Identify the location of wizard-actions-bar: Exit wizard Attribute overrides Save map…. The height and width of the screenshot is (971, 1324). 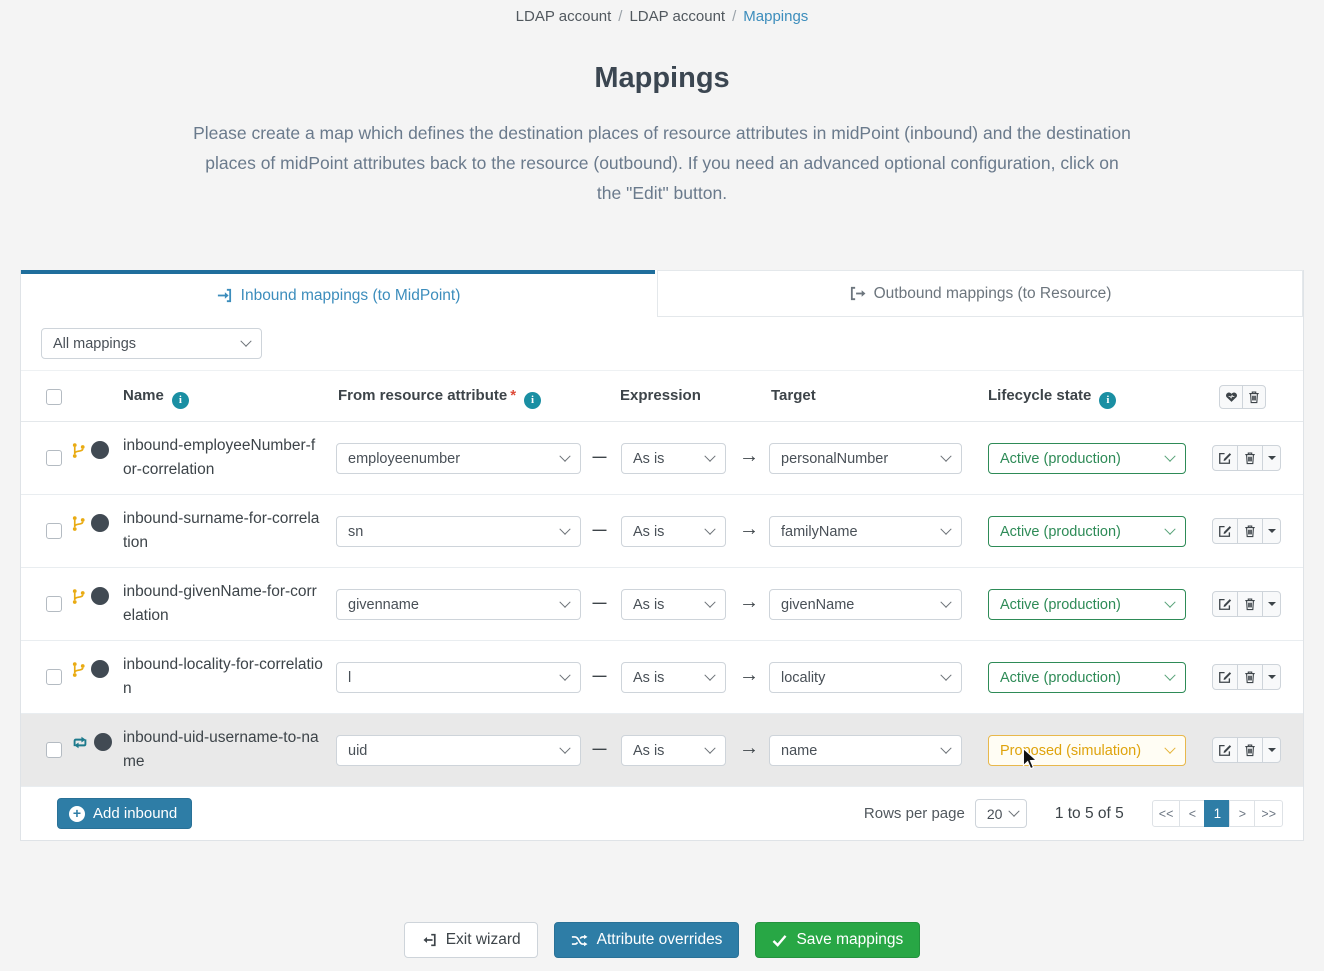
(662, 940).